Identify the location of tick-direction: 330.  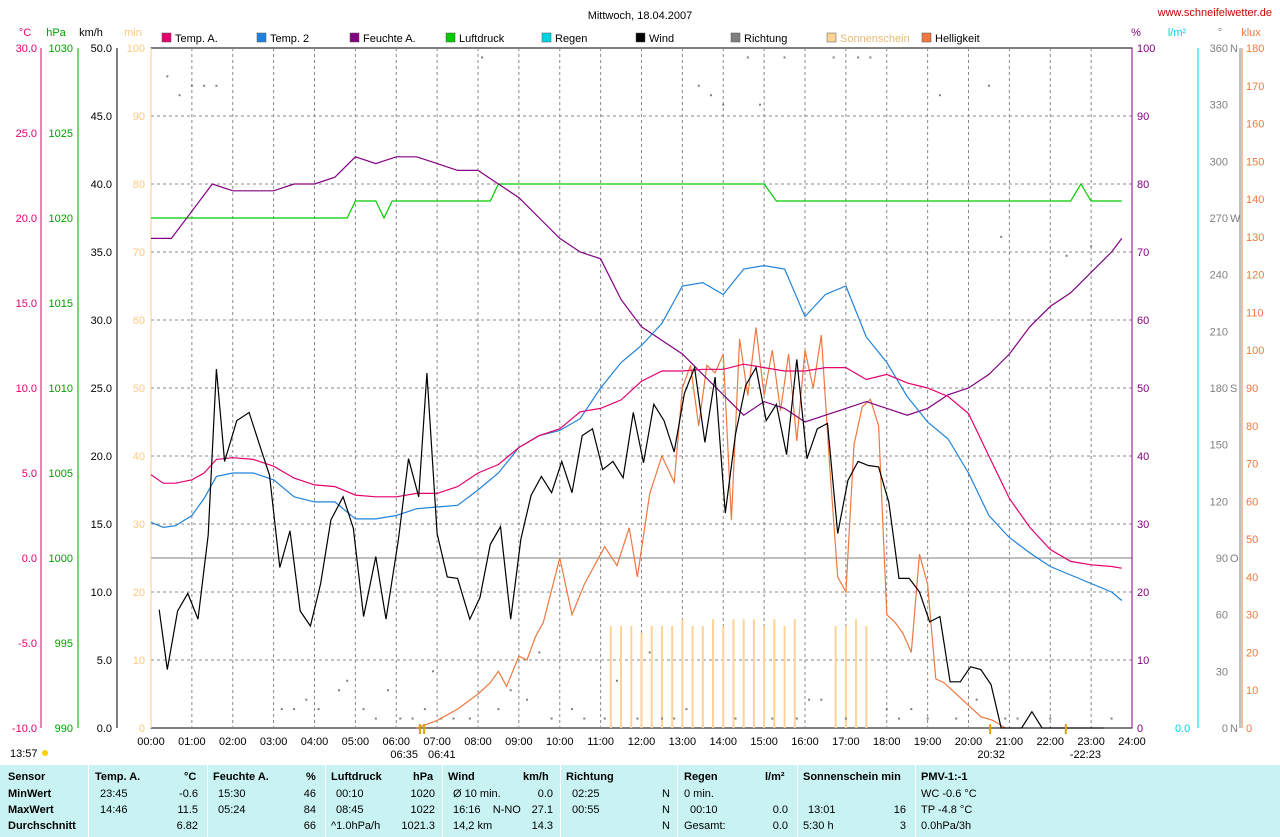
(1219, 106).